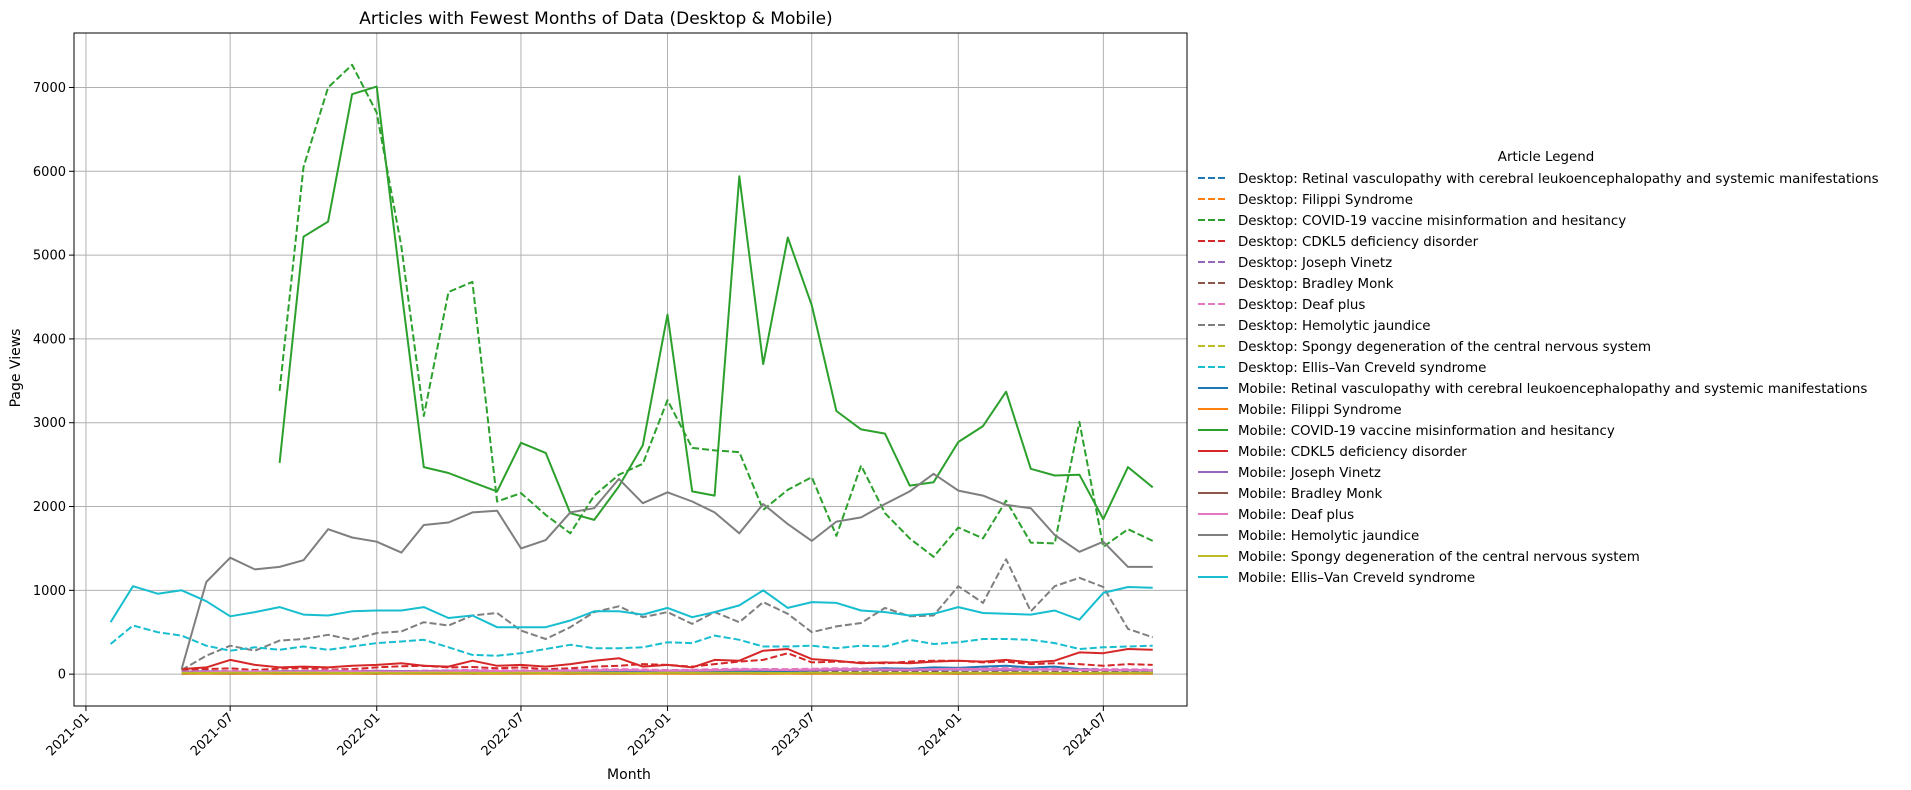 The height and width of the screenshot is (790, 1911). Describe the element at coordinates (62, 675) in the screenshot. I see `y-tick-label: 0` at that location.